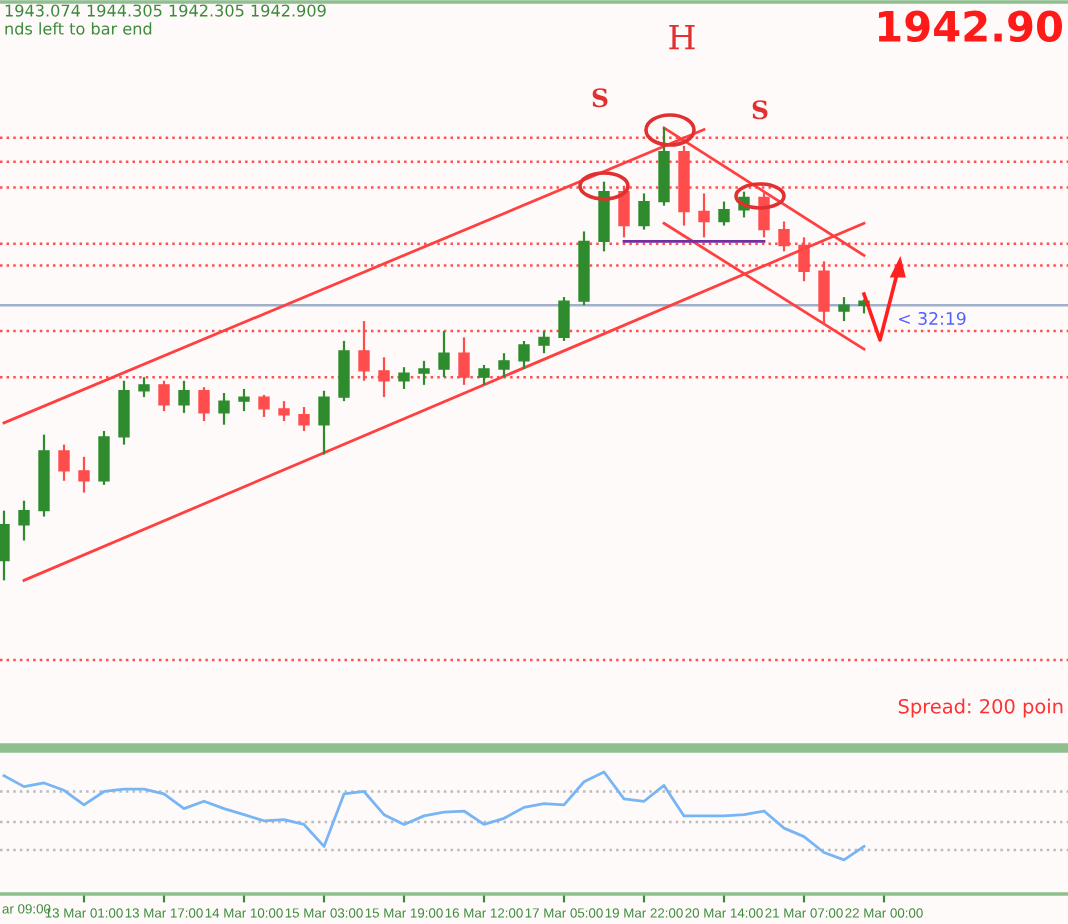  Describe the element at coordinates (932, 318) in the screenshot. I see `text: < 32:19` at that location.